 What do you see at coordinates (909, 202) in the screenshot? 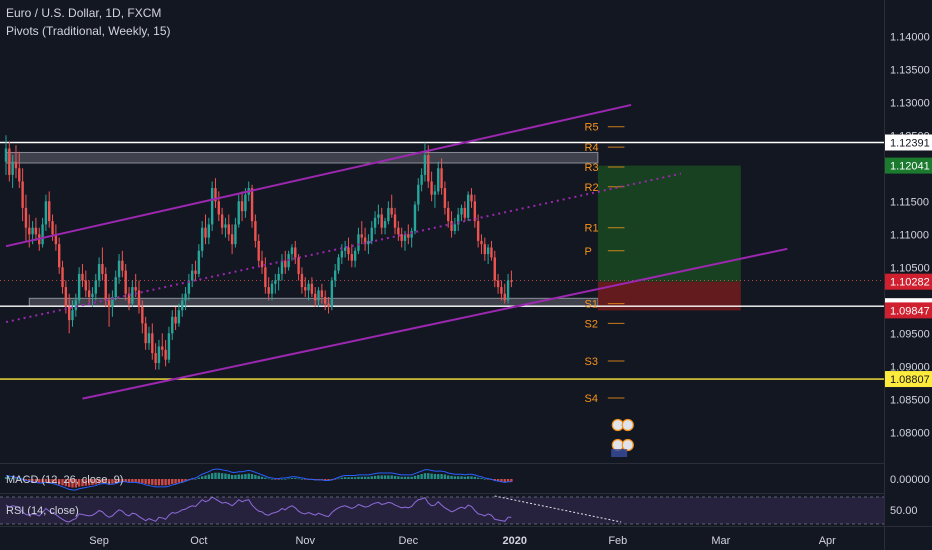
I see `y-tick-label: 1.11500` at bounding box center [909, 202].